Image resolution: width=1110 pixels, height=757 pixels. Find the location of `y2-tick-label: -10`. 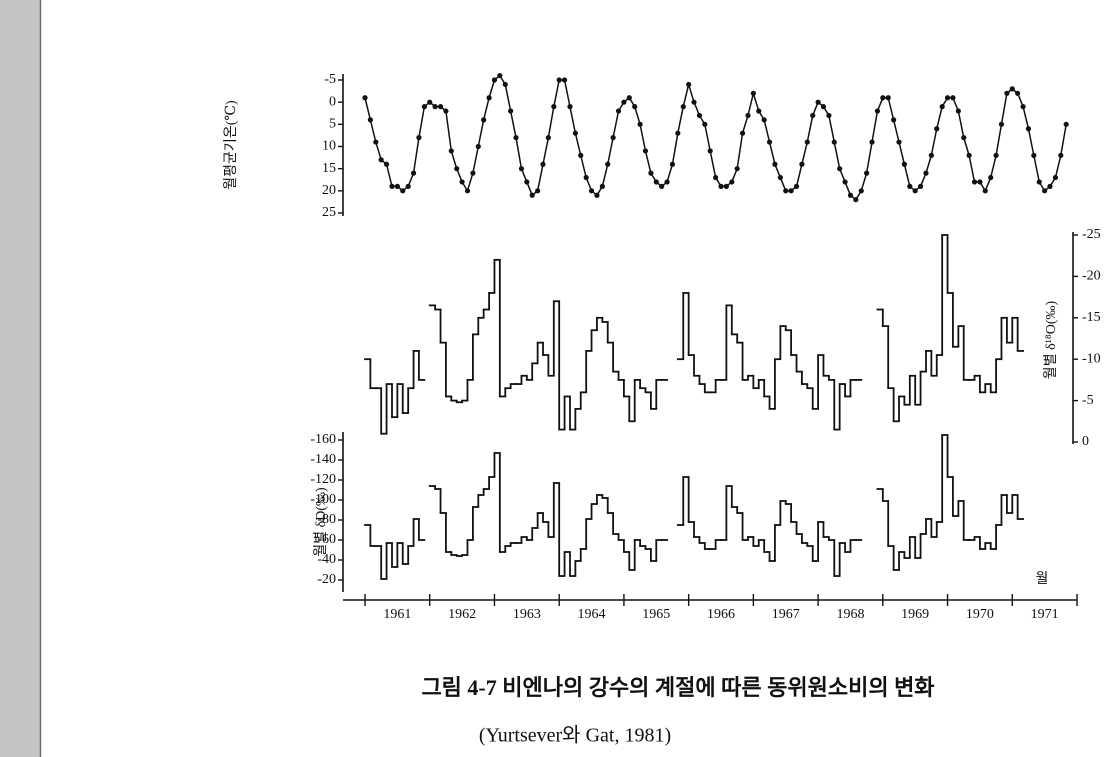

y2-tick-label: -10 is located at coordinates (1091, 358).